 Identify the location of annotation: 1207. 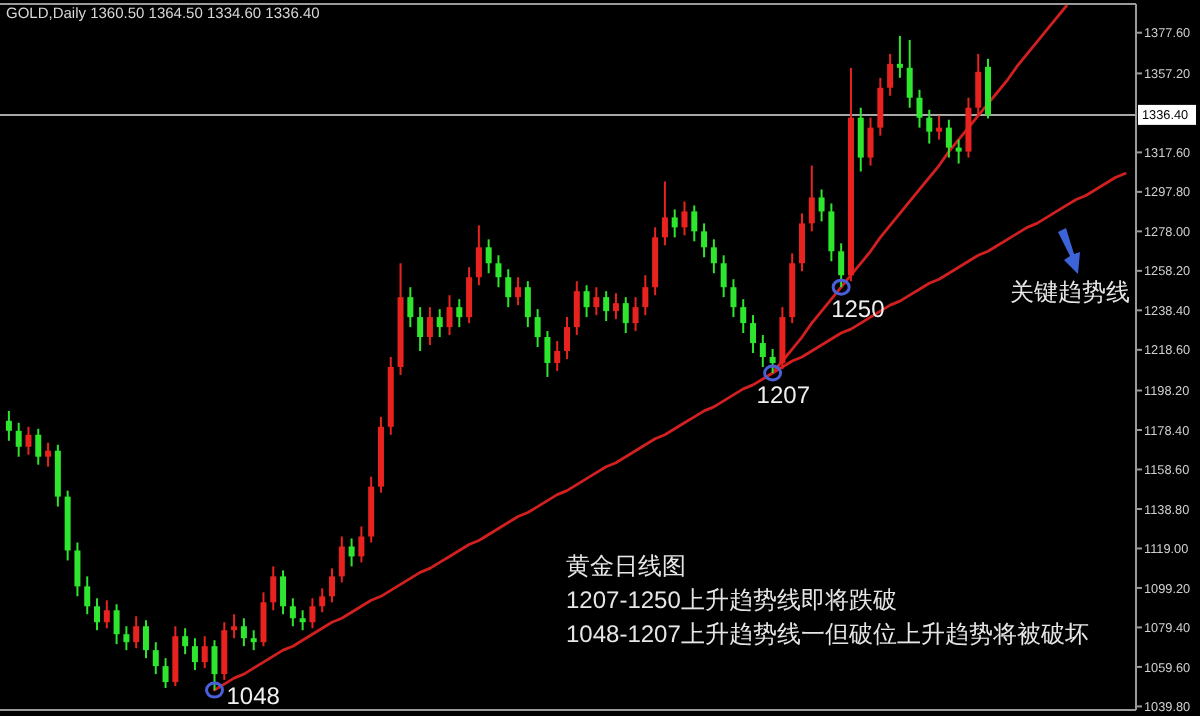
(783, 394).